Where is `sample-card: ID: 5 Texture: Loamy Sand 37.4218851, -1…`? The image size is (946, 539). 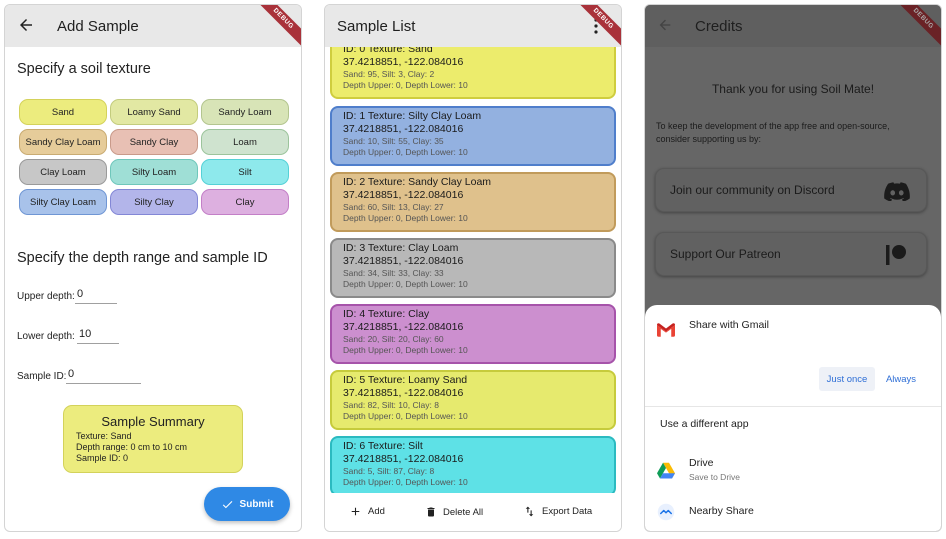
sample-card: ID: 5 Texture: Loamy Sand 37.4218851, -1… is located at coordinates (473, 400).